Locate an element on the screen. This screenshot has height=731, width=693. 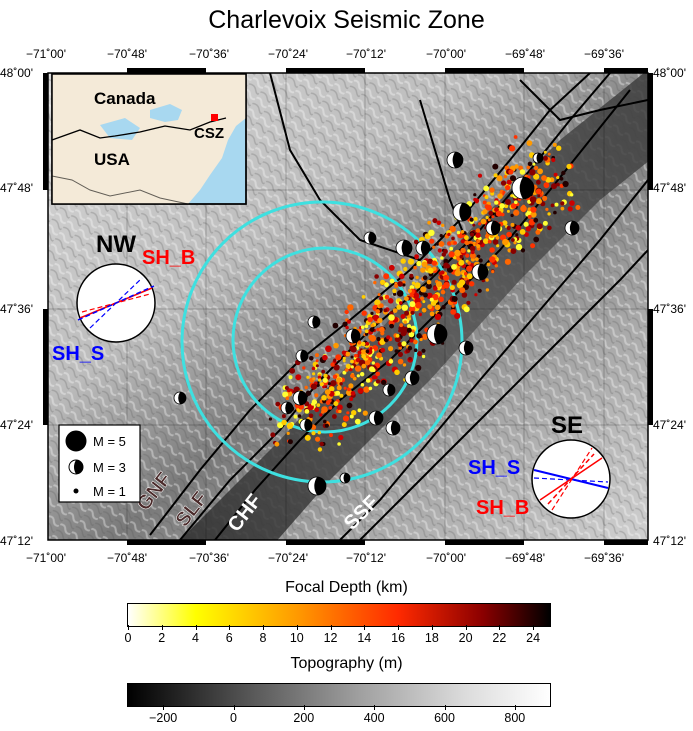
colorbar-tick-label: 20 is located at coordinates (465, 638).